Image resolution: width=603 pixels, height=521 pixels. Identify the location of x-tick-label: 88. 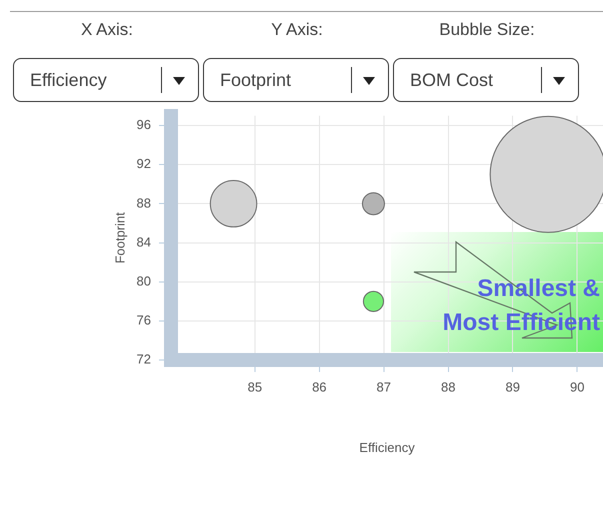
(448, 386).